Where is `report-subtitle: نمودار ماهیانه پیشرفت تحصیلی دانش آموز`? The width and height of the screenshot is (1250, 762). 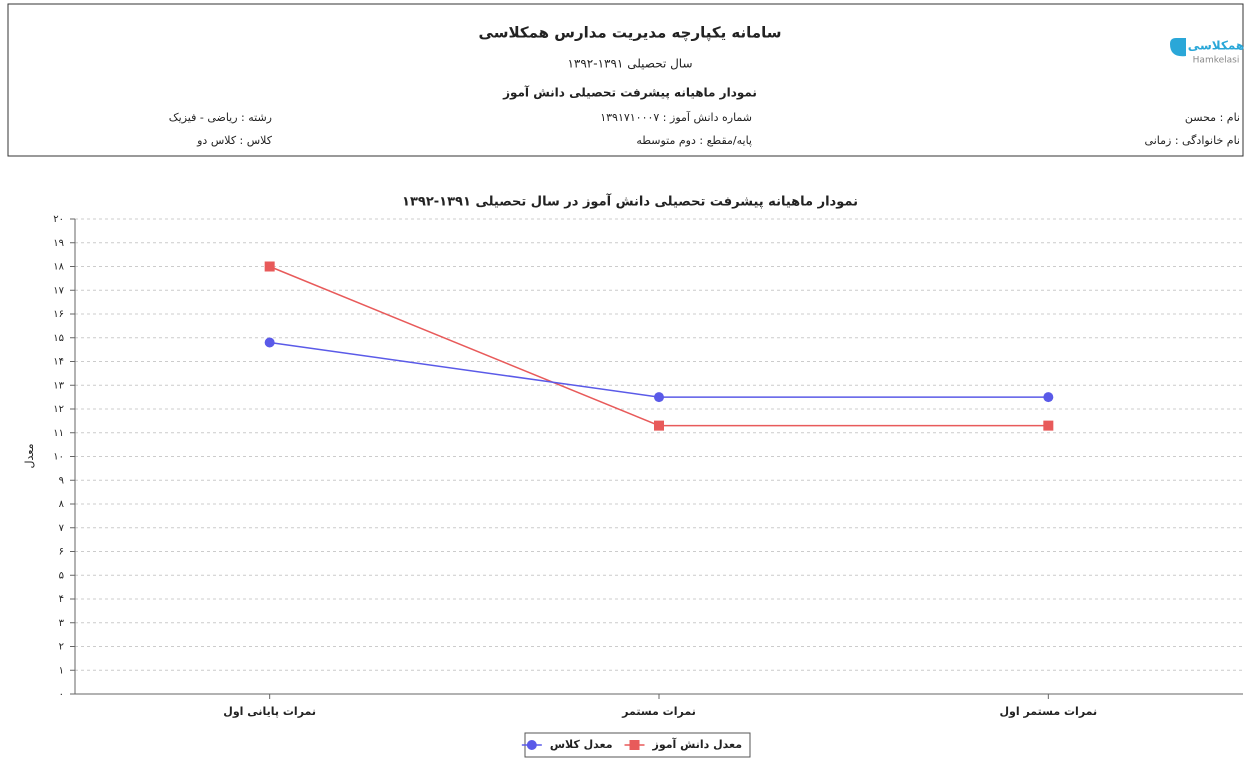
report-subtitle: نمودار ماهیانه پیشرفت تحصیلی دانش آموز is located at coordinates (629, 93).